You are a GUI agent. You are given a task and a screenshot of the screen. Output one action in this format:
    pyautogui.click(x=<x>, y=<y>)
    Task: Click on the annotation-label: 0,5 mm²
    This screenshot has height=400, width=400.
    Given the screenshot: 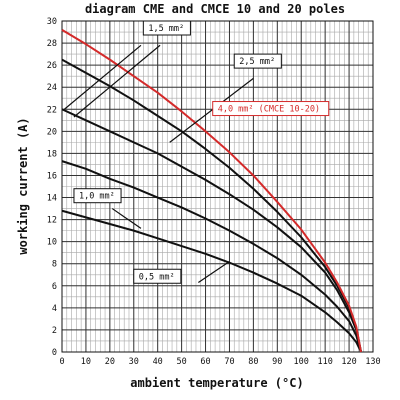 What is the action you would take?
    pyautogui.click(x=157, y=277)
    